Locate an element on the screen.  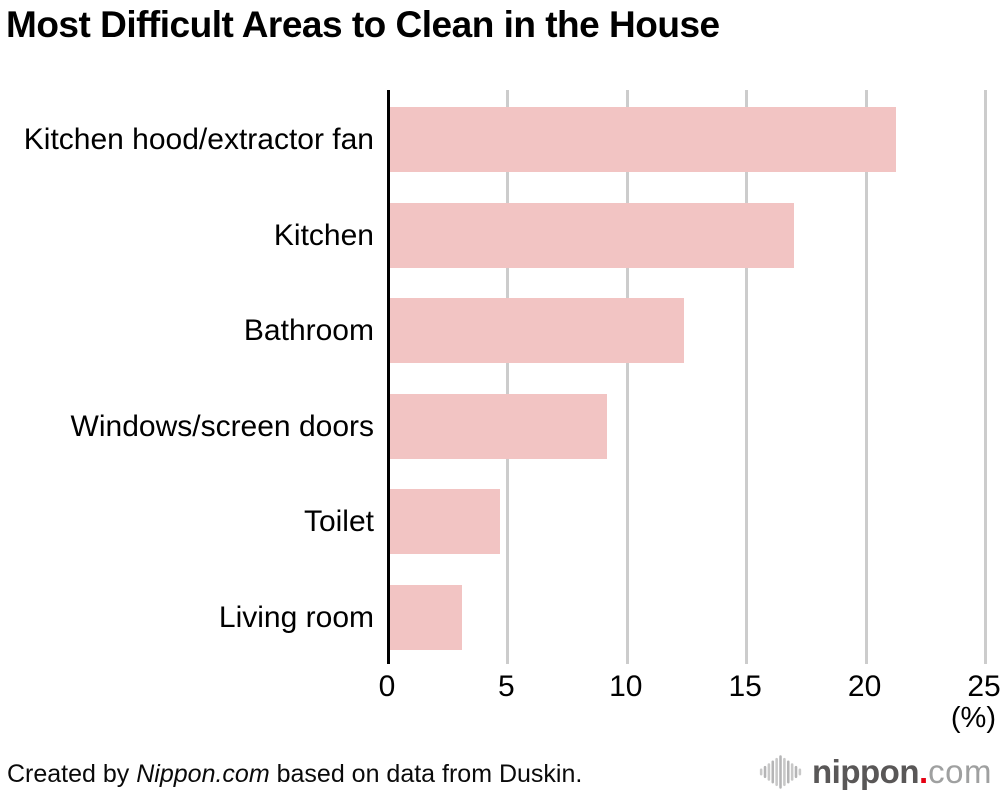
soundwave-bars-icon is located at coordinates (780, 772).